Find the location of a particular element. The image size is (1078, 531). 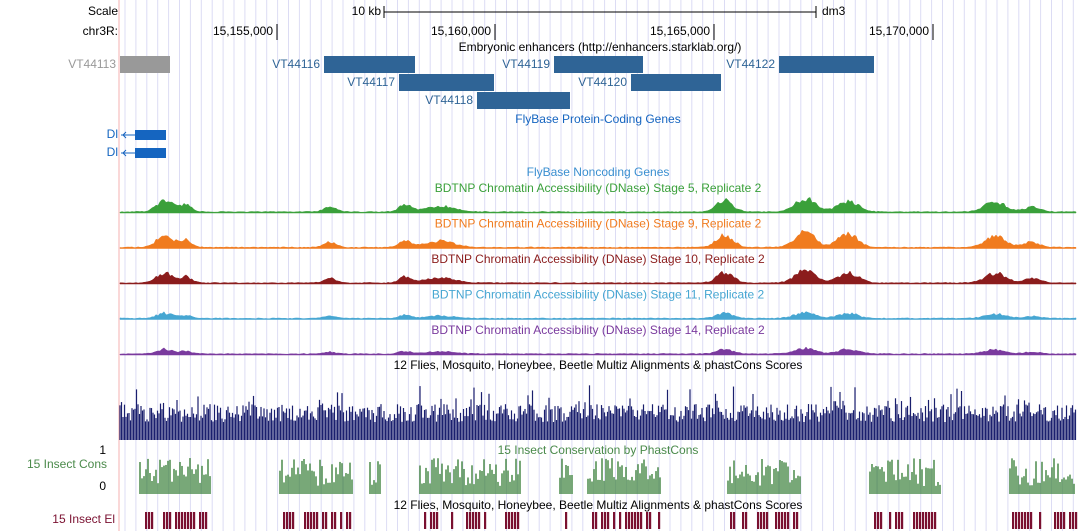

position-label: 15,170,000 is located at coordinates (899, 31).